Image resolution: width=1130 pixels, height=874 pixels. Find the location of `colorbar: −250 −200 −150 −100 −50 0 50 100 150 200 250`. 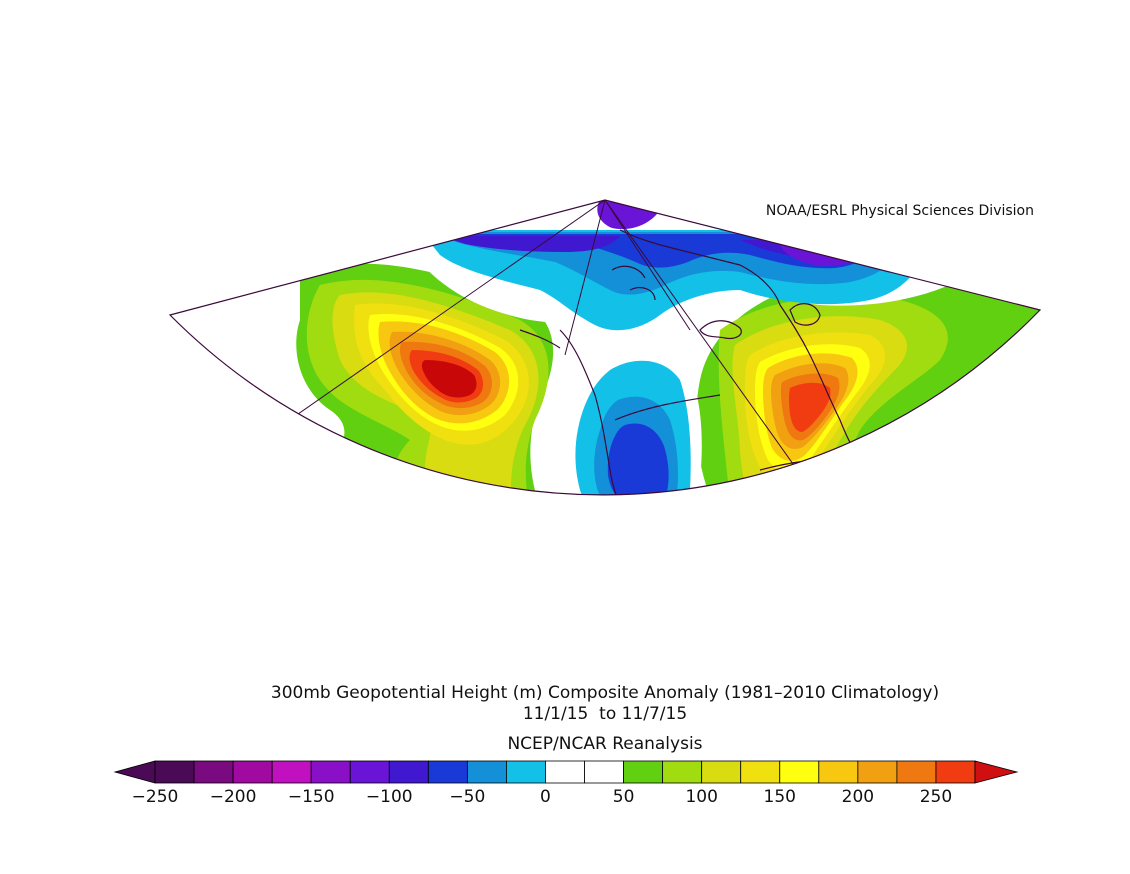

colorbar: −250 −200 −150 −100 −50 0 50 100 150 200 250 is located at coordinates (566, 783).